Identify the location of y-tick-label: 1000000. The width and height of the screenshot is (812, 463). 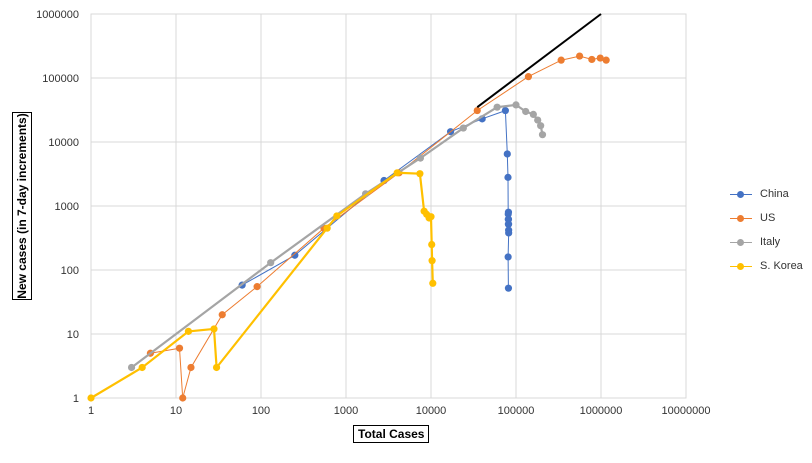
(57, 15).